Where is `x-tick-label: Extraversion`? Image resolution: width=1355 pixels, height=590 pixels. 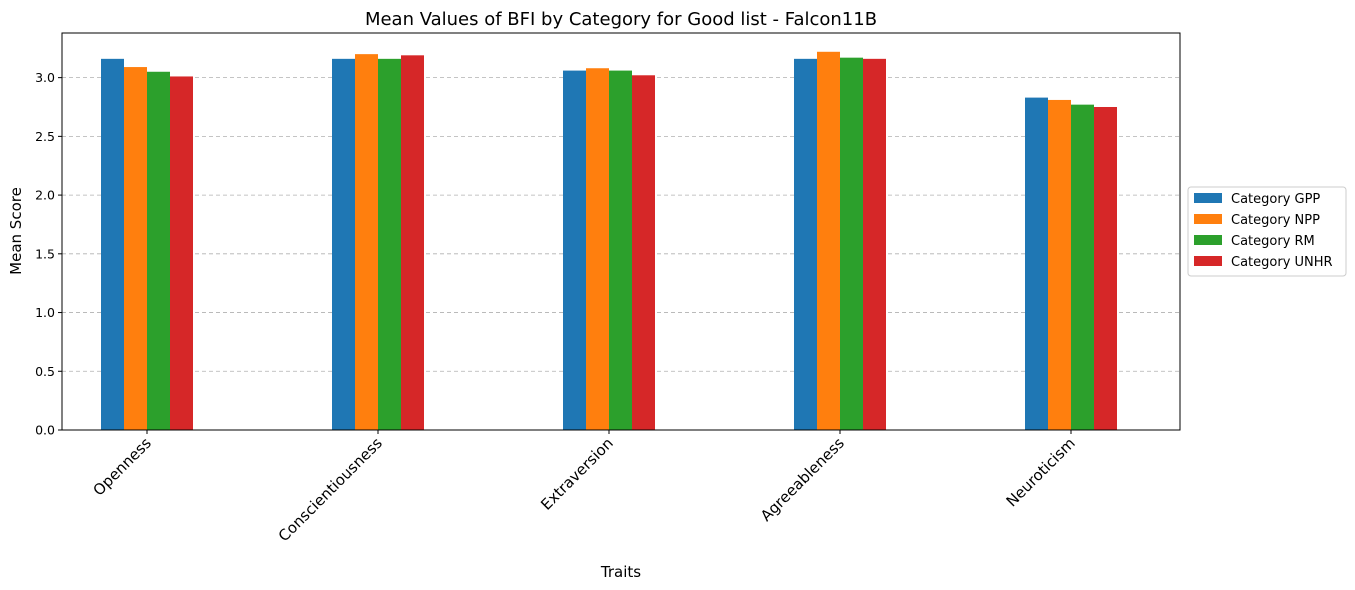
x-tick-label: Extraversion is located at coordinates (577, 474).